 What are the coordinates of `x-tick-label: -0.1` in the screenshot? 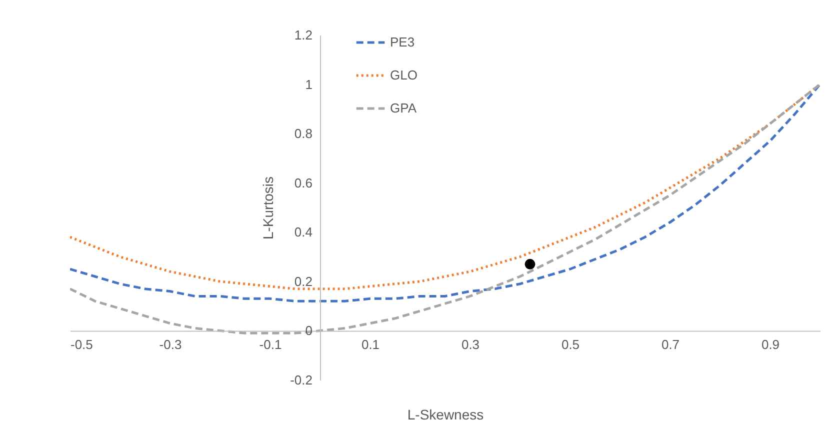 It's located at (270, 344).